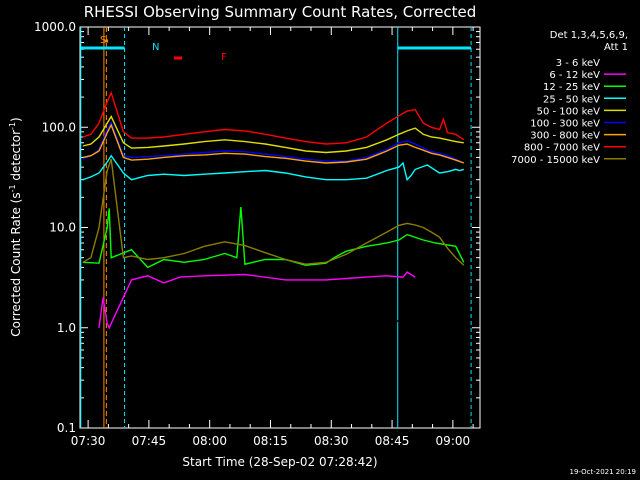  What do you see at coordinates (392, 441) in the screenshot?
I see `x-tick-label: 08:45` at bounding box center [392, 441].